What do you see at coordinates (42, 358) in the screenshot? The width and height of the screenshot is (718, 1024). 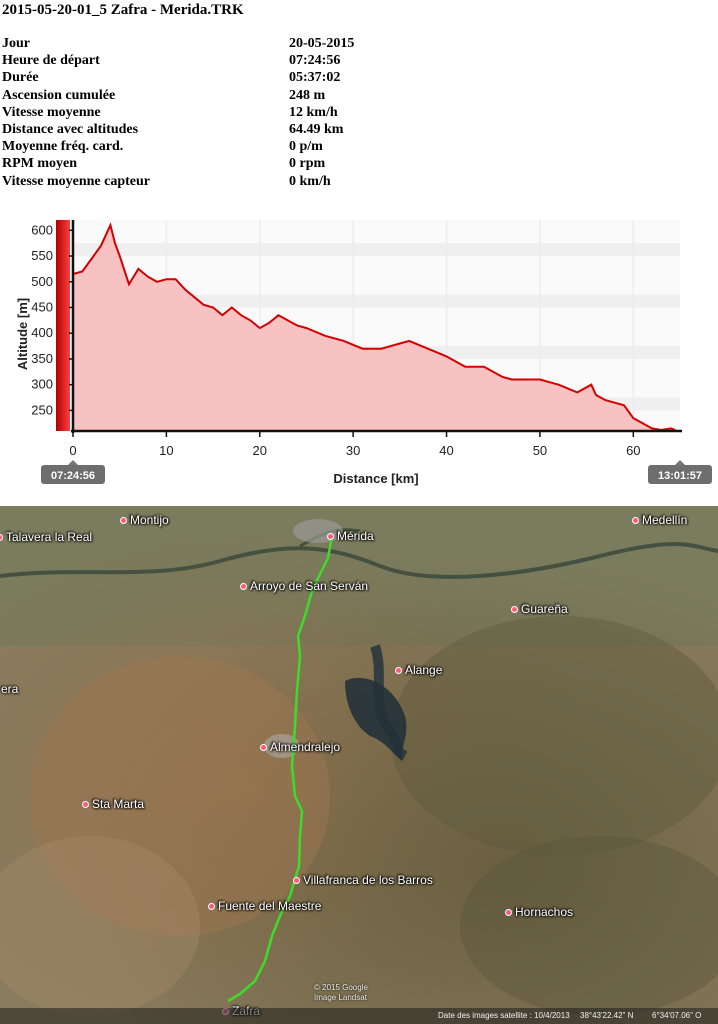 I see `y-tick-label: 350` at bounding box center [42, 358].